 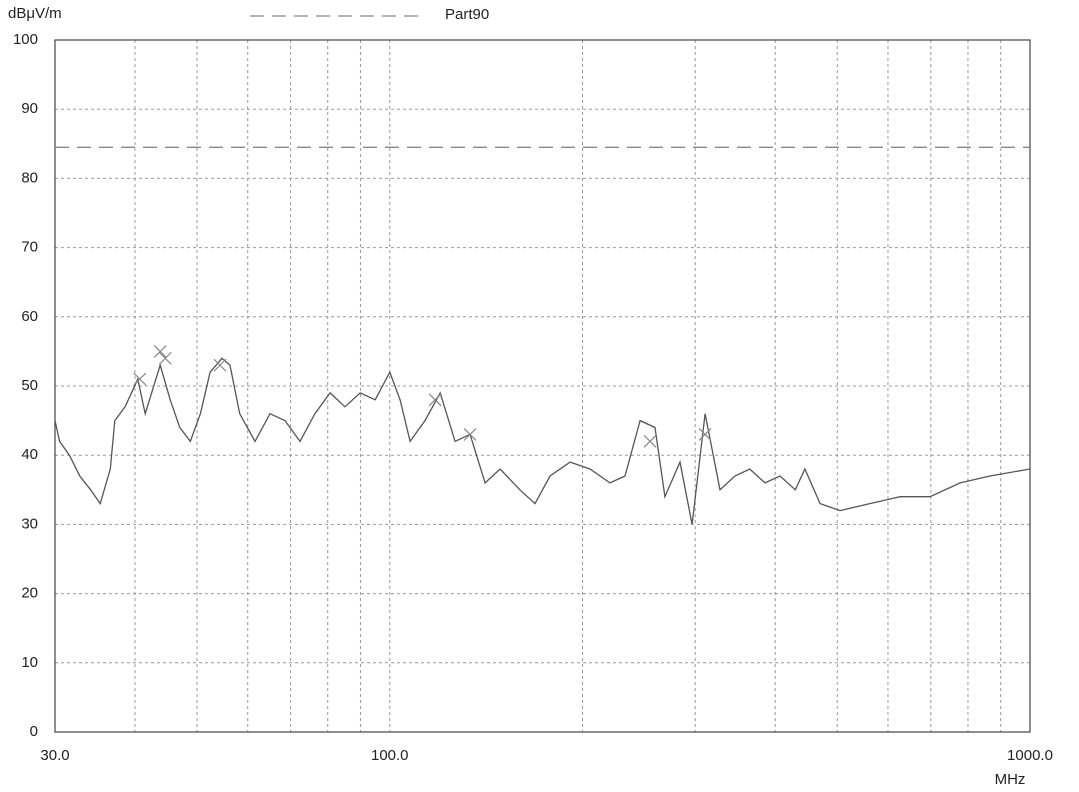 I want to click on legend-label: Part90, so click(x=467, y=14).